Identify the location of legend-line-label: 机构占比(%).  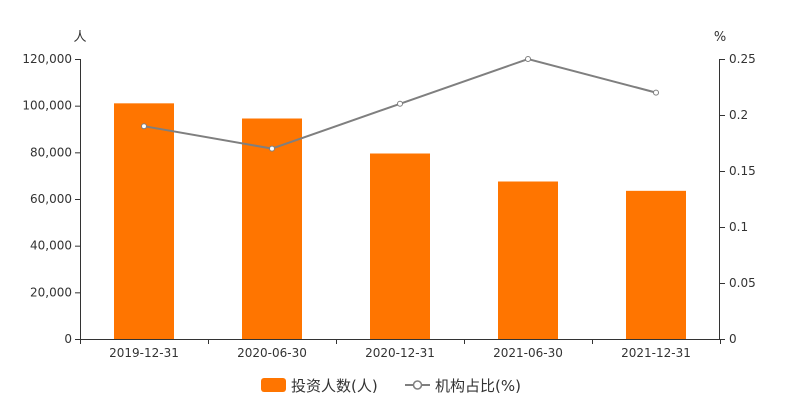
(478, 386).